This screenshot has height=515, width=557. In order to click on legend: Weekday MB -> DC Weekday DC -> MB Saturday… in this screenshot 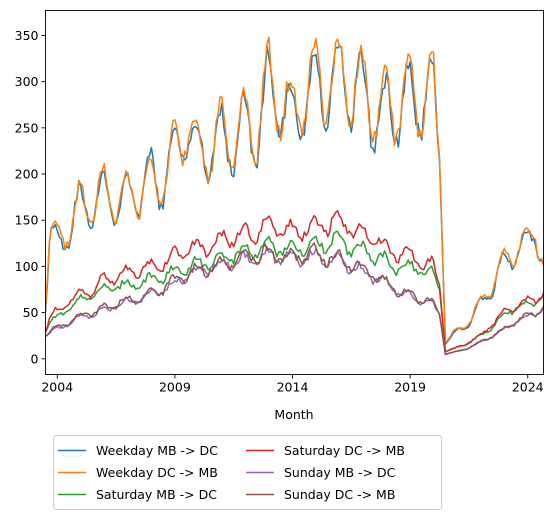, I will do `click(247, 472)`.